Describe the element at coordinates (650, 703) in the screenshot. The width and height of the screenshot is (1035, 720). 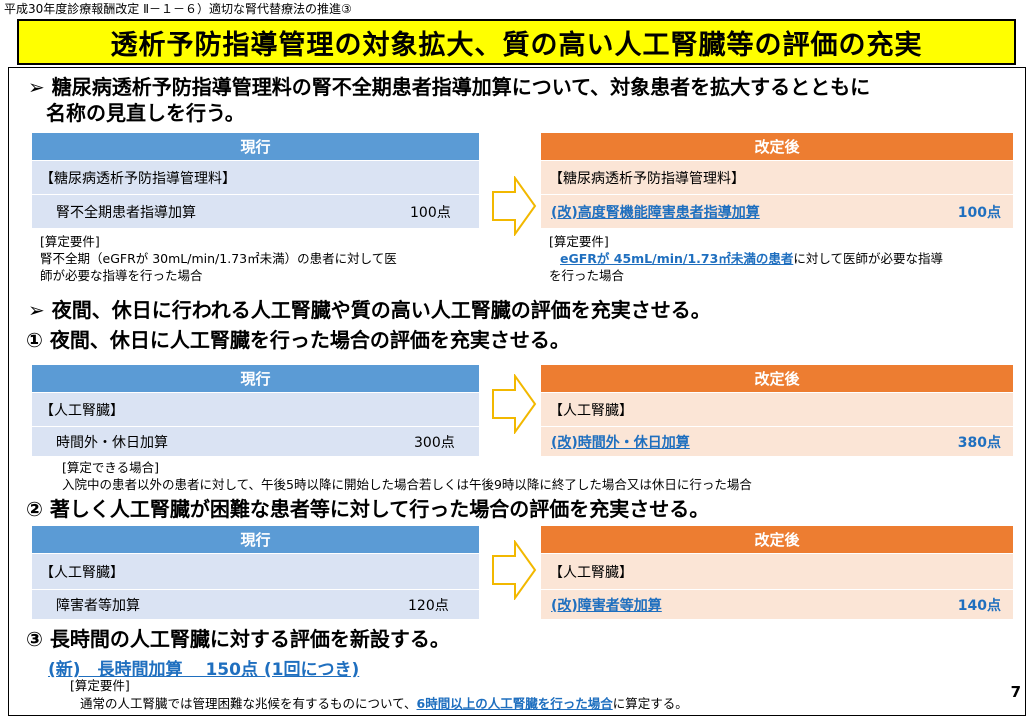
I see `section4-req-post: に算定する。` at that location.